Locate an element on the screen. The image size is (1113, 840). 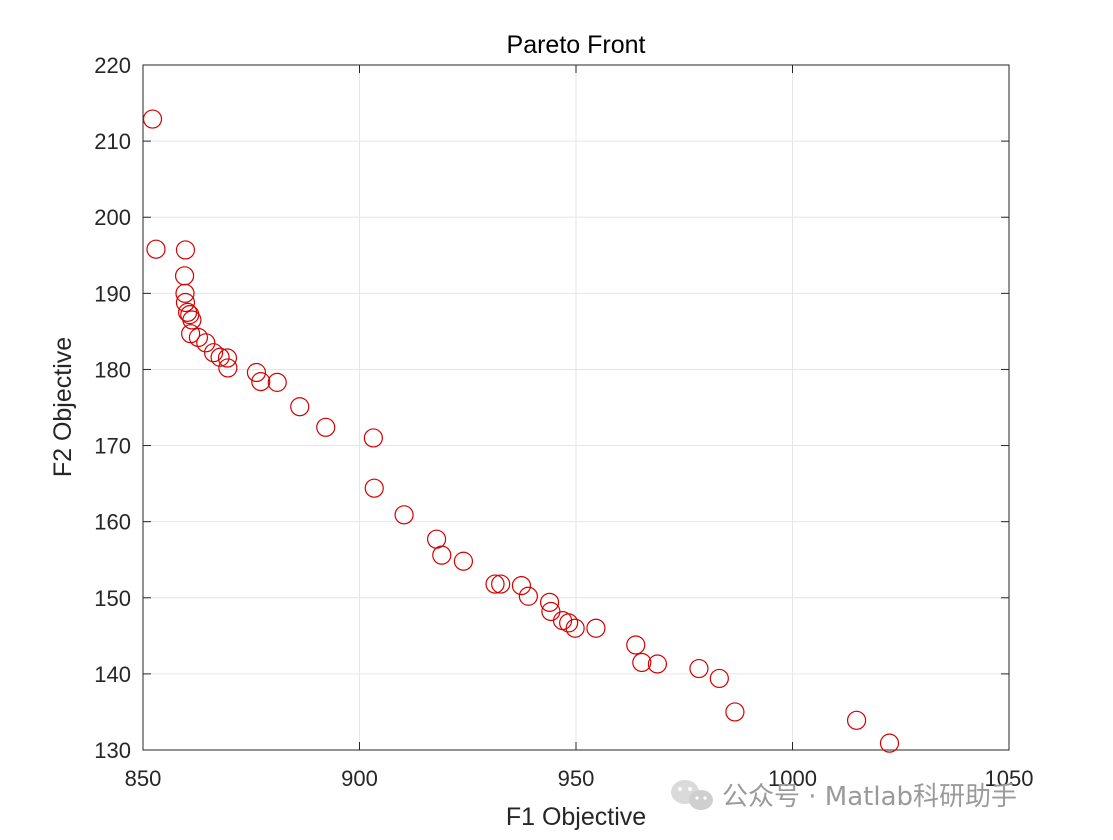
x-tick-label: 1050 is located at coordinates (1009, 778).